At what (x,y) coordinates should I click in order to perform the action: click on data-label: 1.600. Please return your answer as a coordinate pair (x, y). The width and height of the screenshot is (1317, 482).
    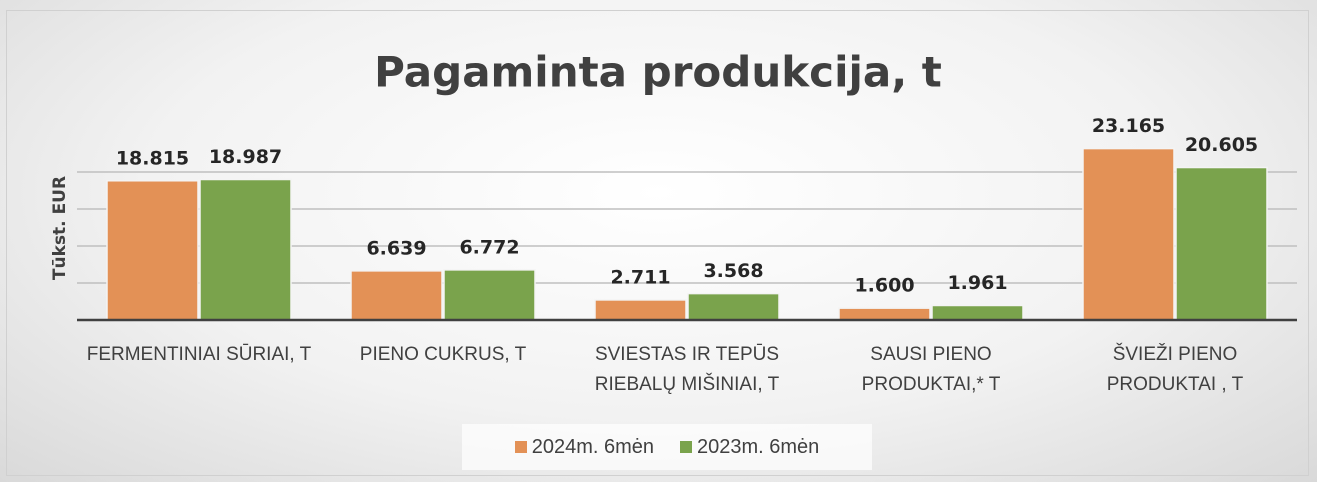
    Looking at the image, I should click on (884, 286).